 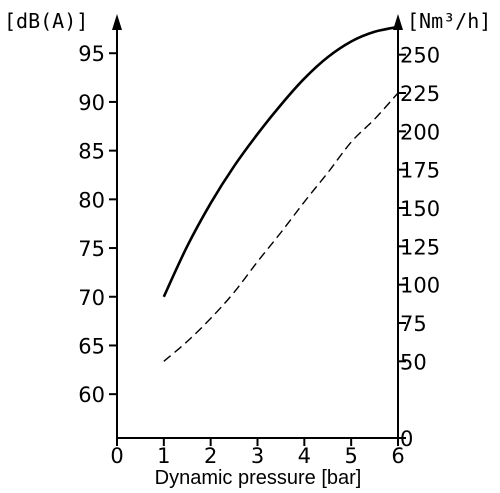 I want to click on x-tick-label: 4, so click(x=304, y=456).